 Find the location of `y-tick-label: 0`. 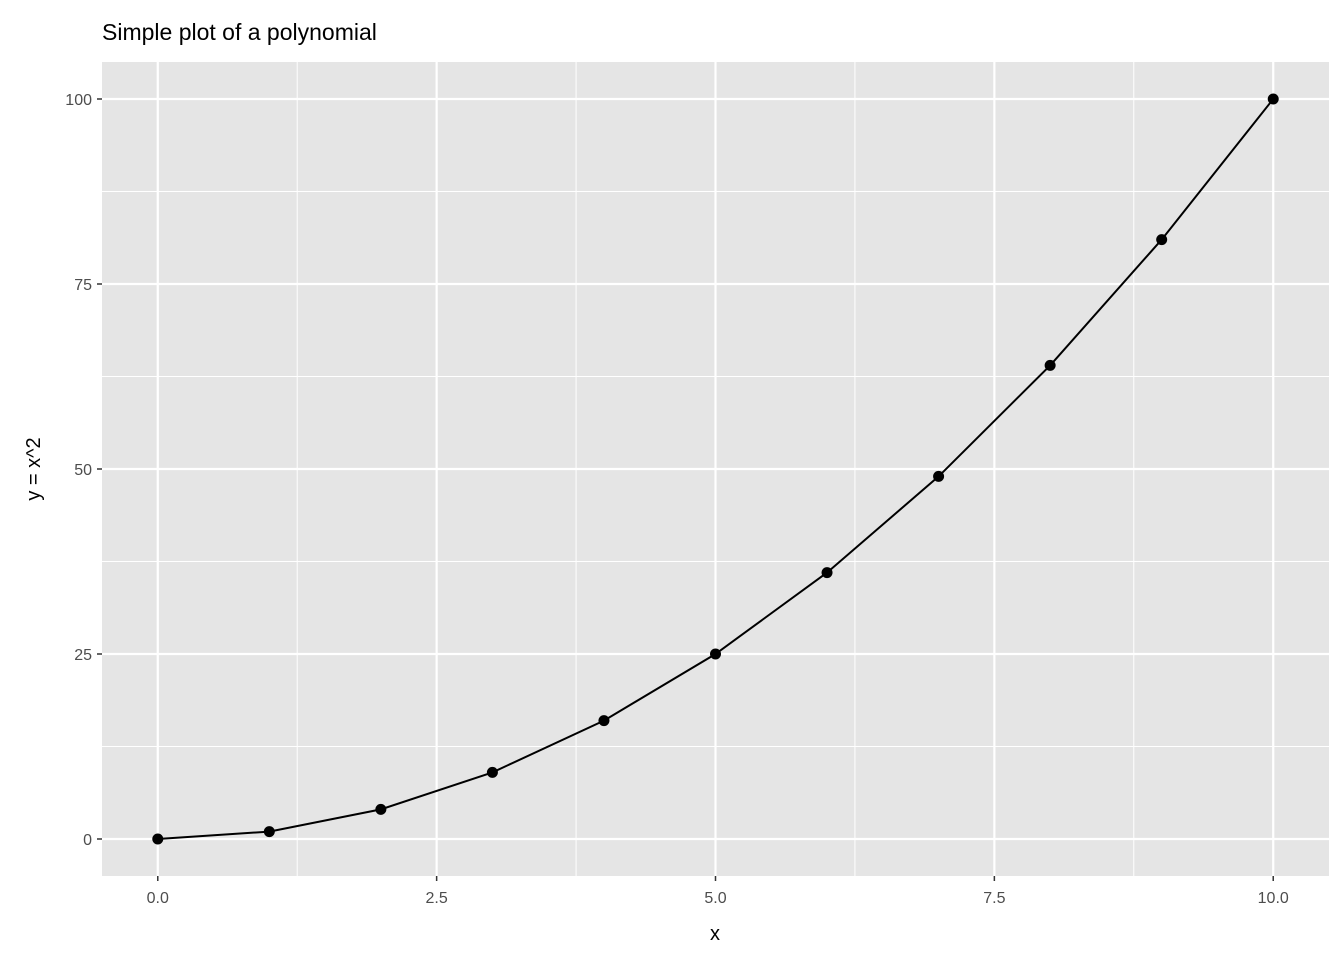

y-tick-label: 0 is located at coordinates (87, 840).